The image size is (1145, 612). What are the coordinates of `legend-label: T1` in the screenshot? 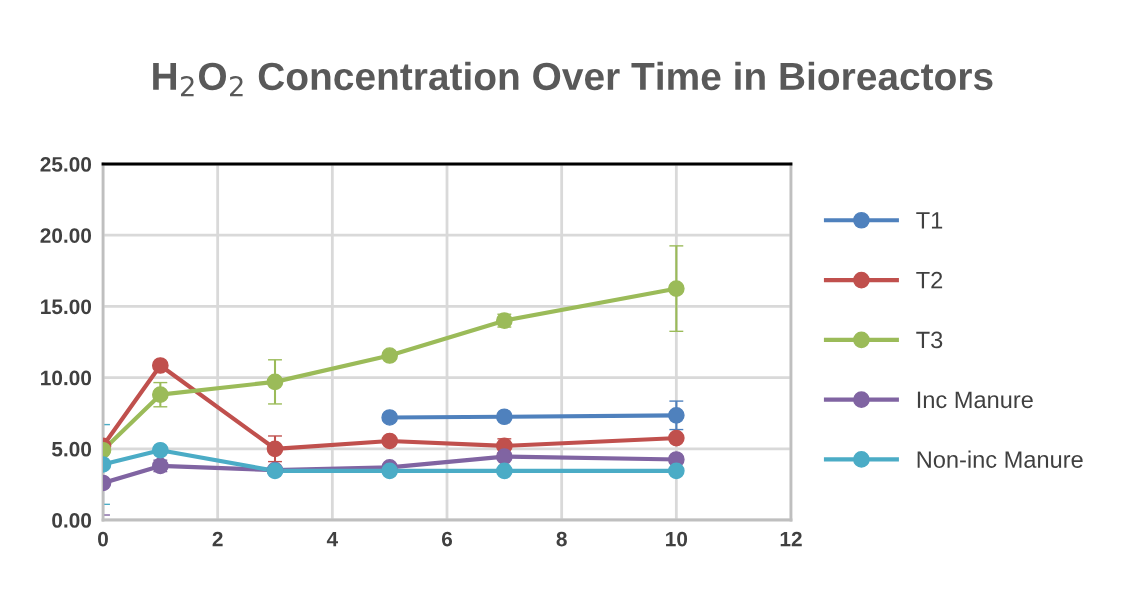 It's located at (929, 220).